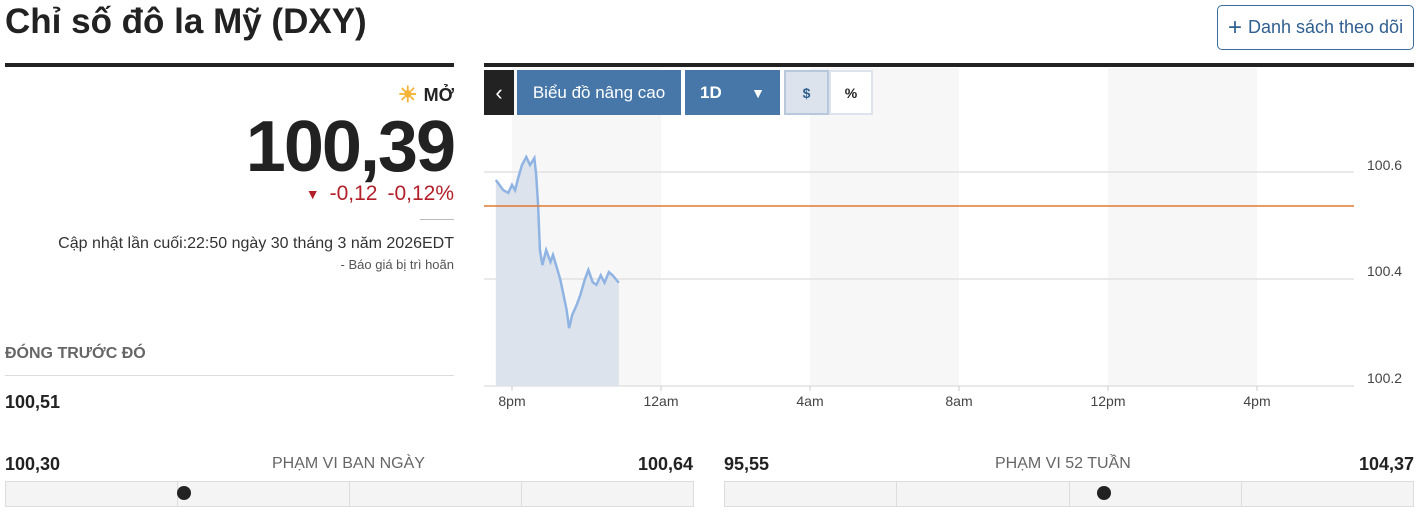 The height and width of the screenshot is (514, 1418). Describe the element at coordinates (75, 353) in the screenshot. I see `prev-close-label: ĐÓNG TRƯỚC ĐÓ` at that location.